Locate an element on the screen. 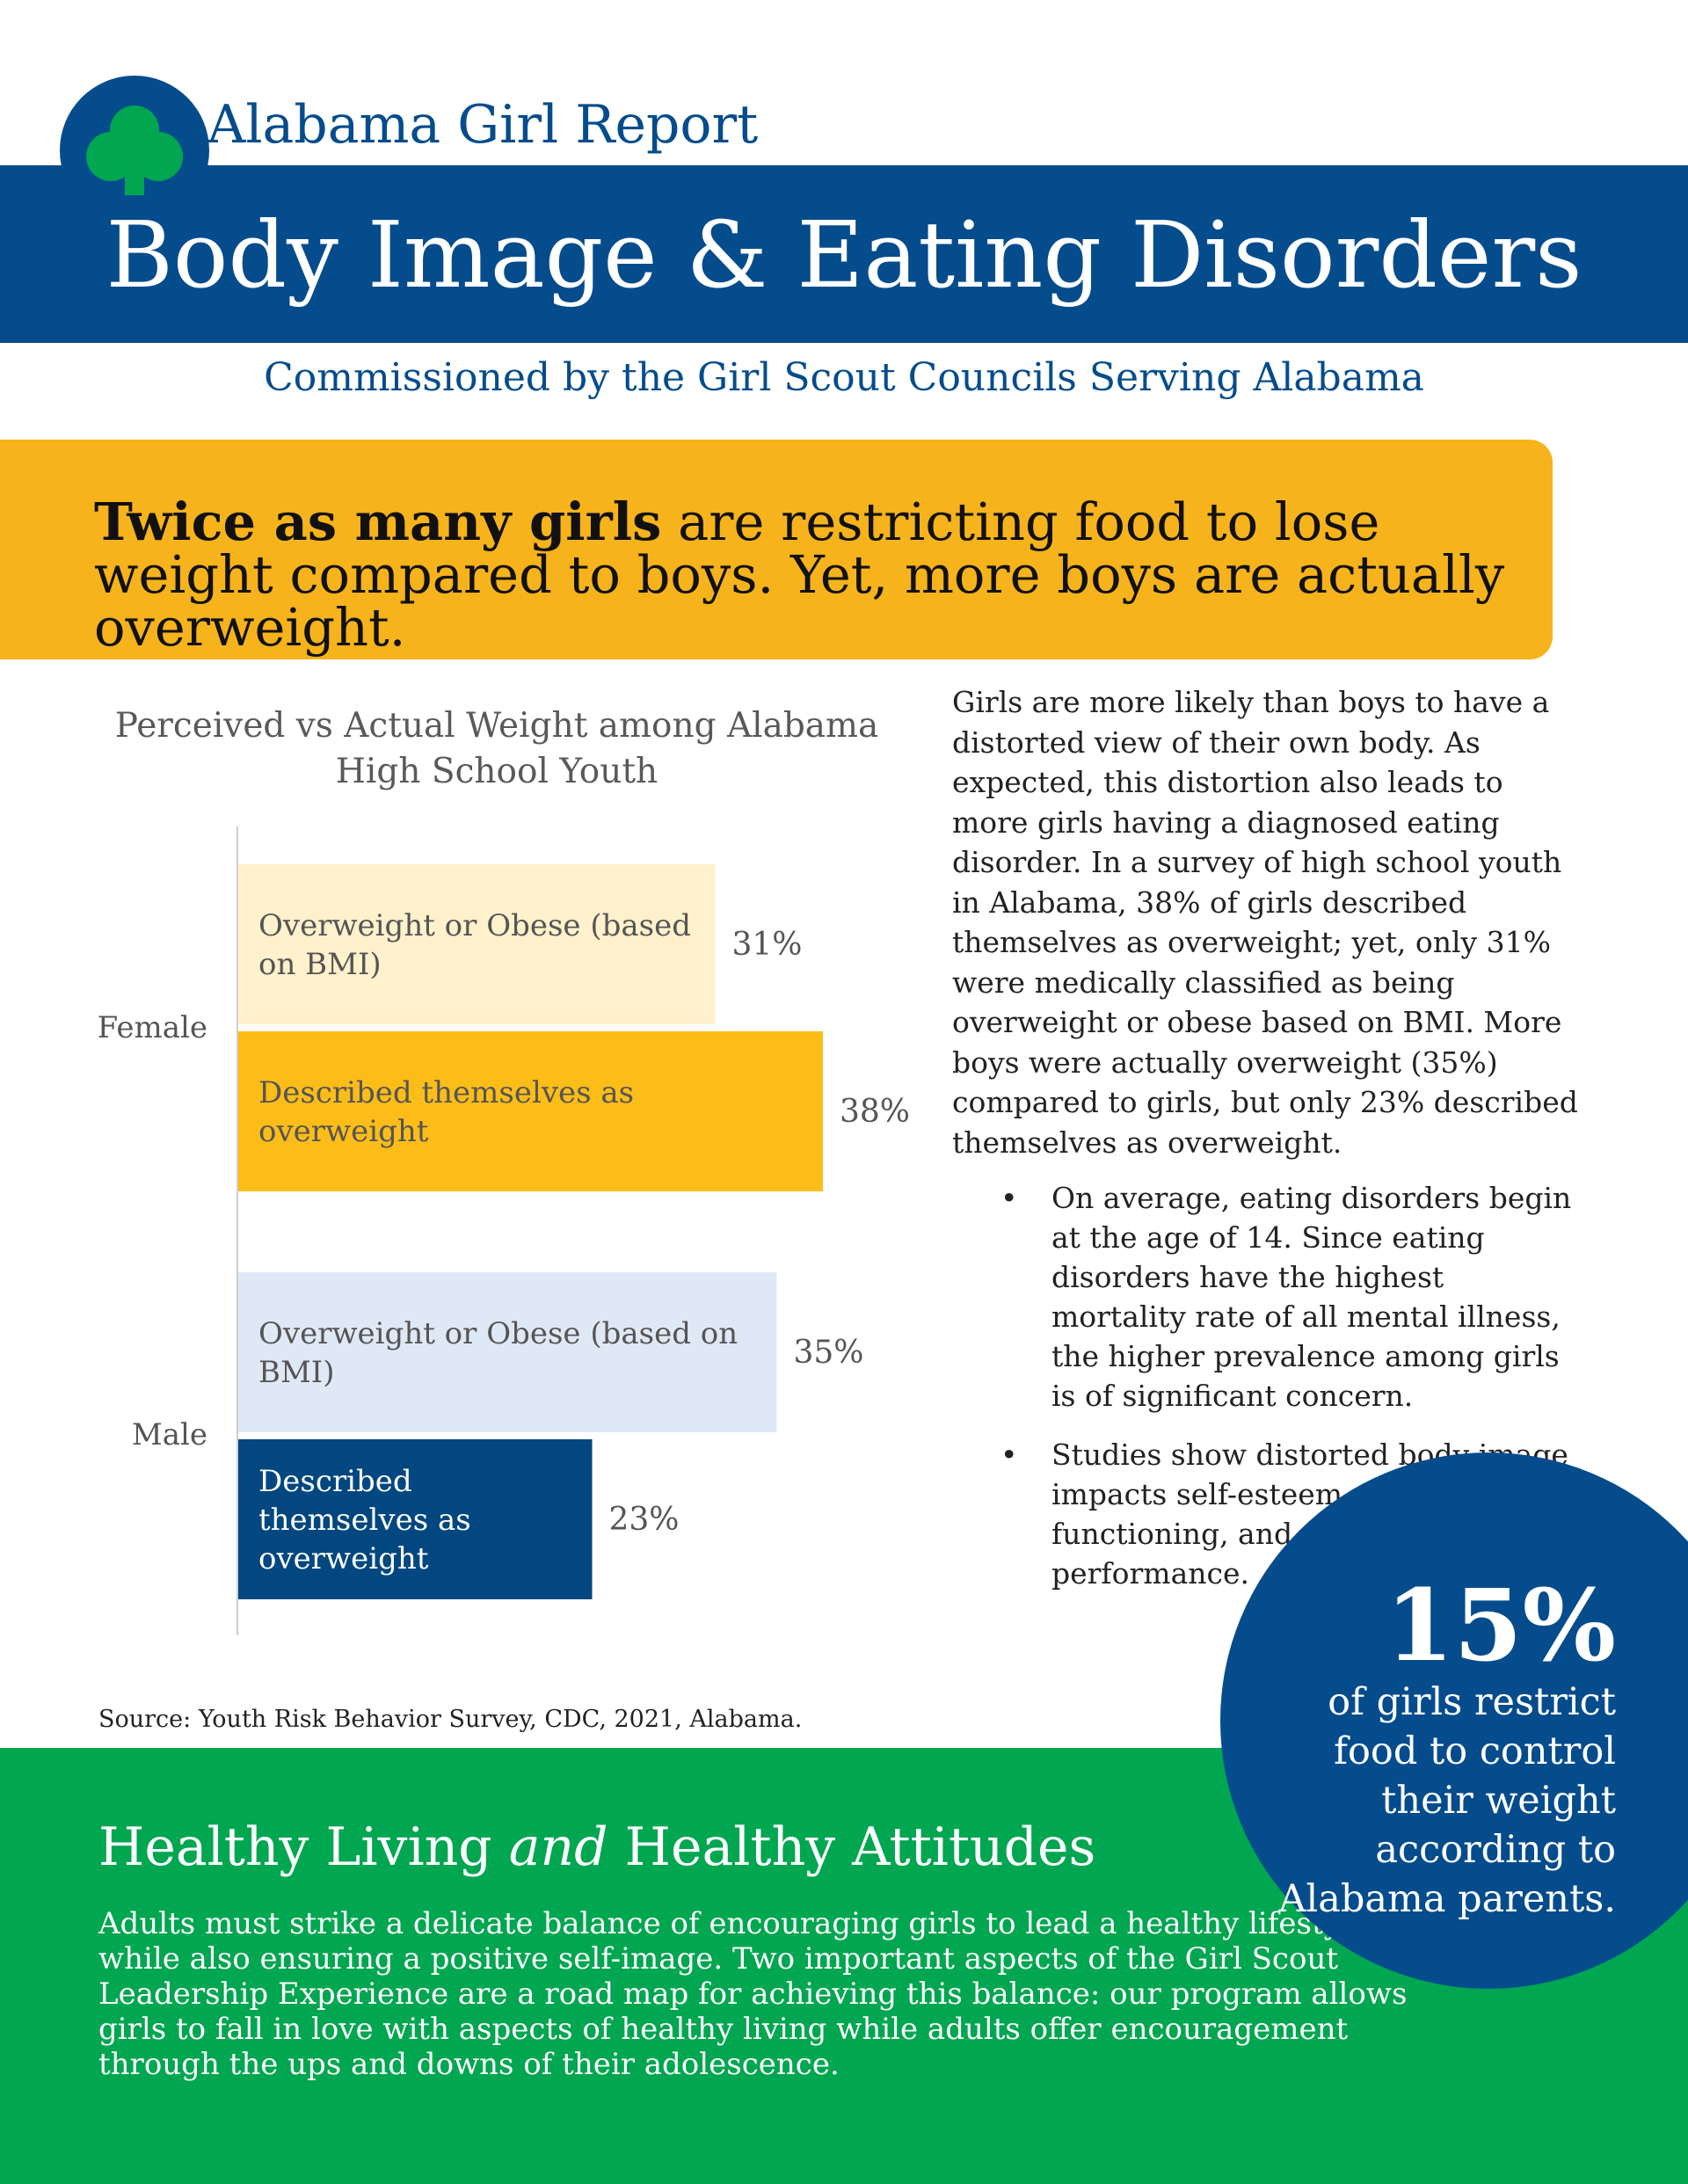 The height and width of the screenshot is (2184, 1688). bar-label-line: BMI) is located at coordinates (296, 1372).